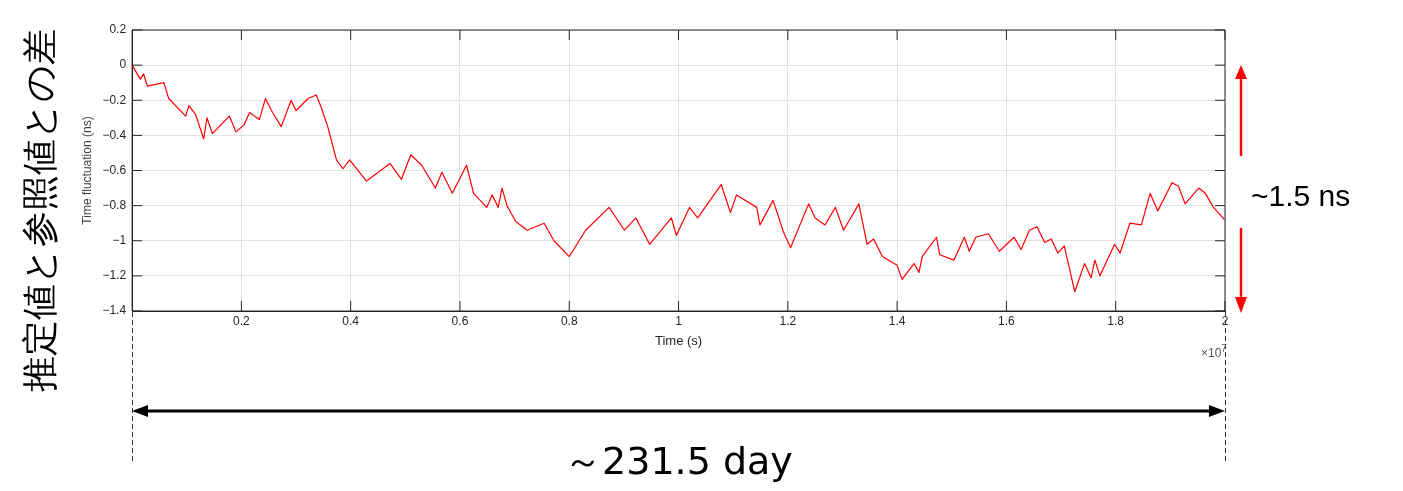  I want to click on y-tick-label: −0.4, so click(114, 134).